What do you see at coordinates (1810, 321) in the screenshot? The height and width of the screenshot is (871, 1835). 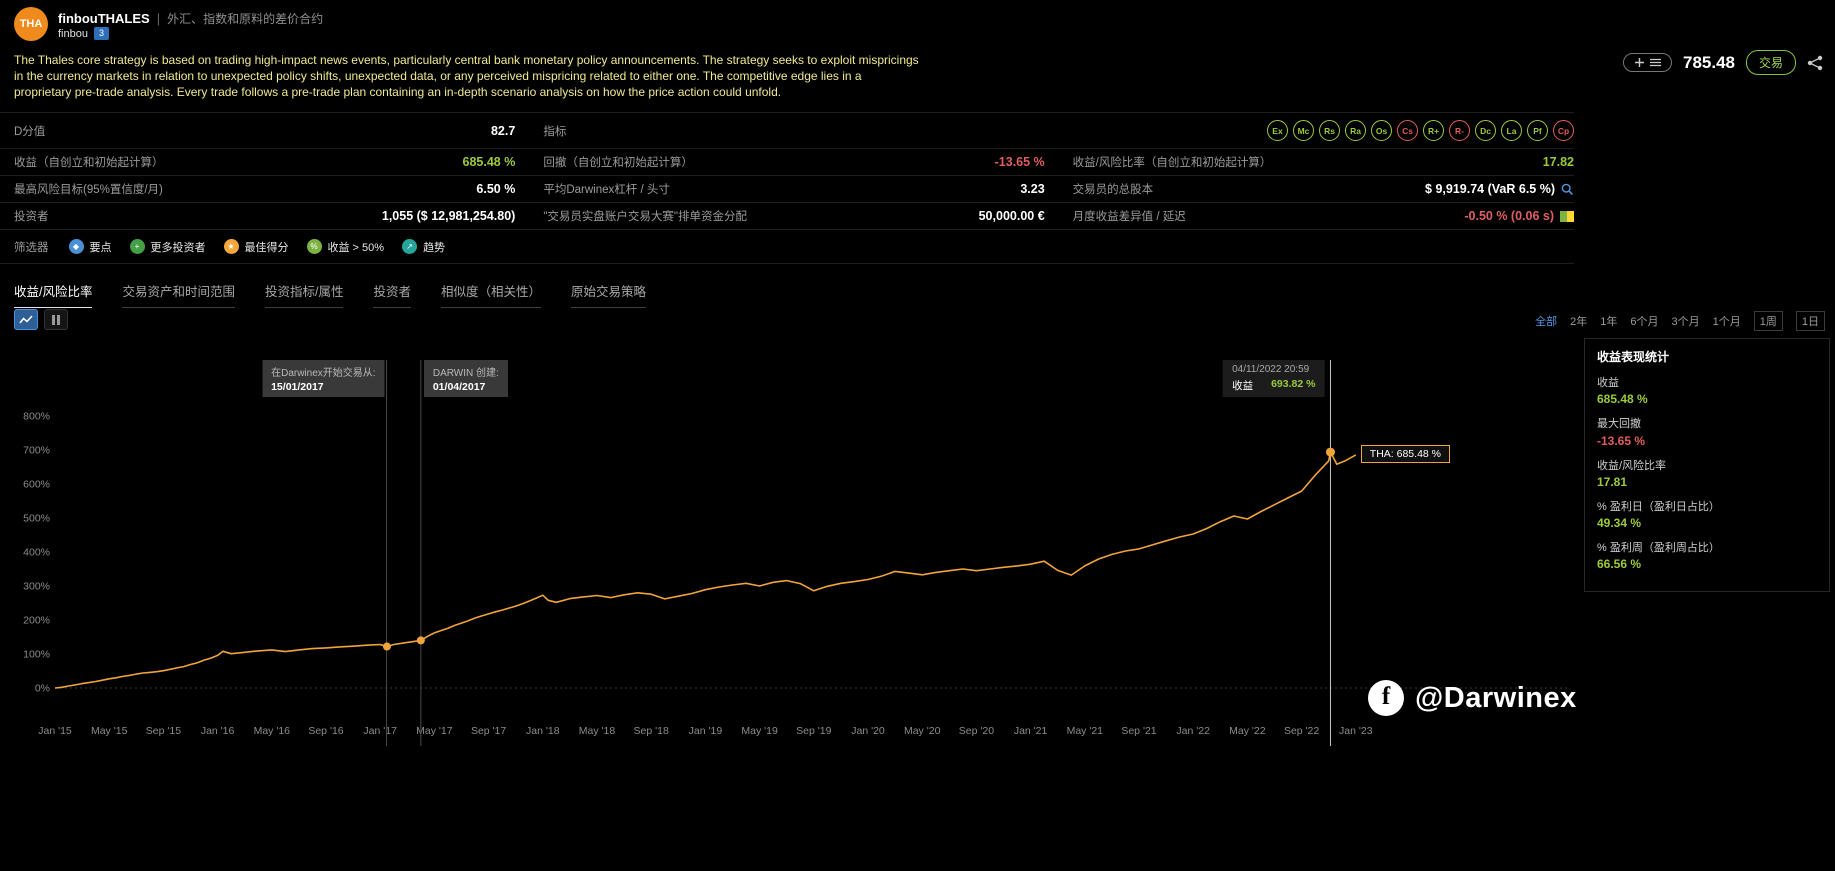 I see `range-1d: 1日` at bounding box center [1810, 321].